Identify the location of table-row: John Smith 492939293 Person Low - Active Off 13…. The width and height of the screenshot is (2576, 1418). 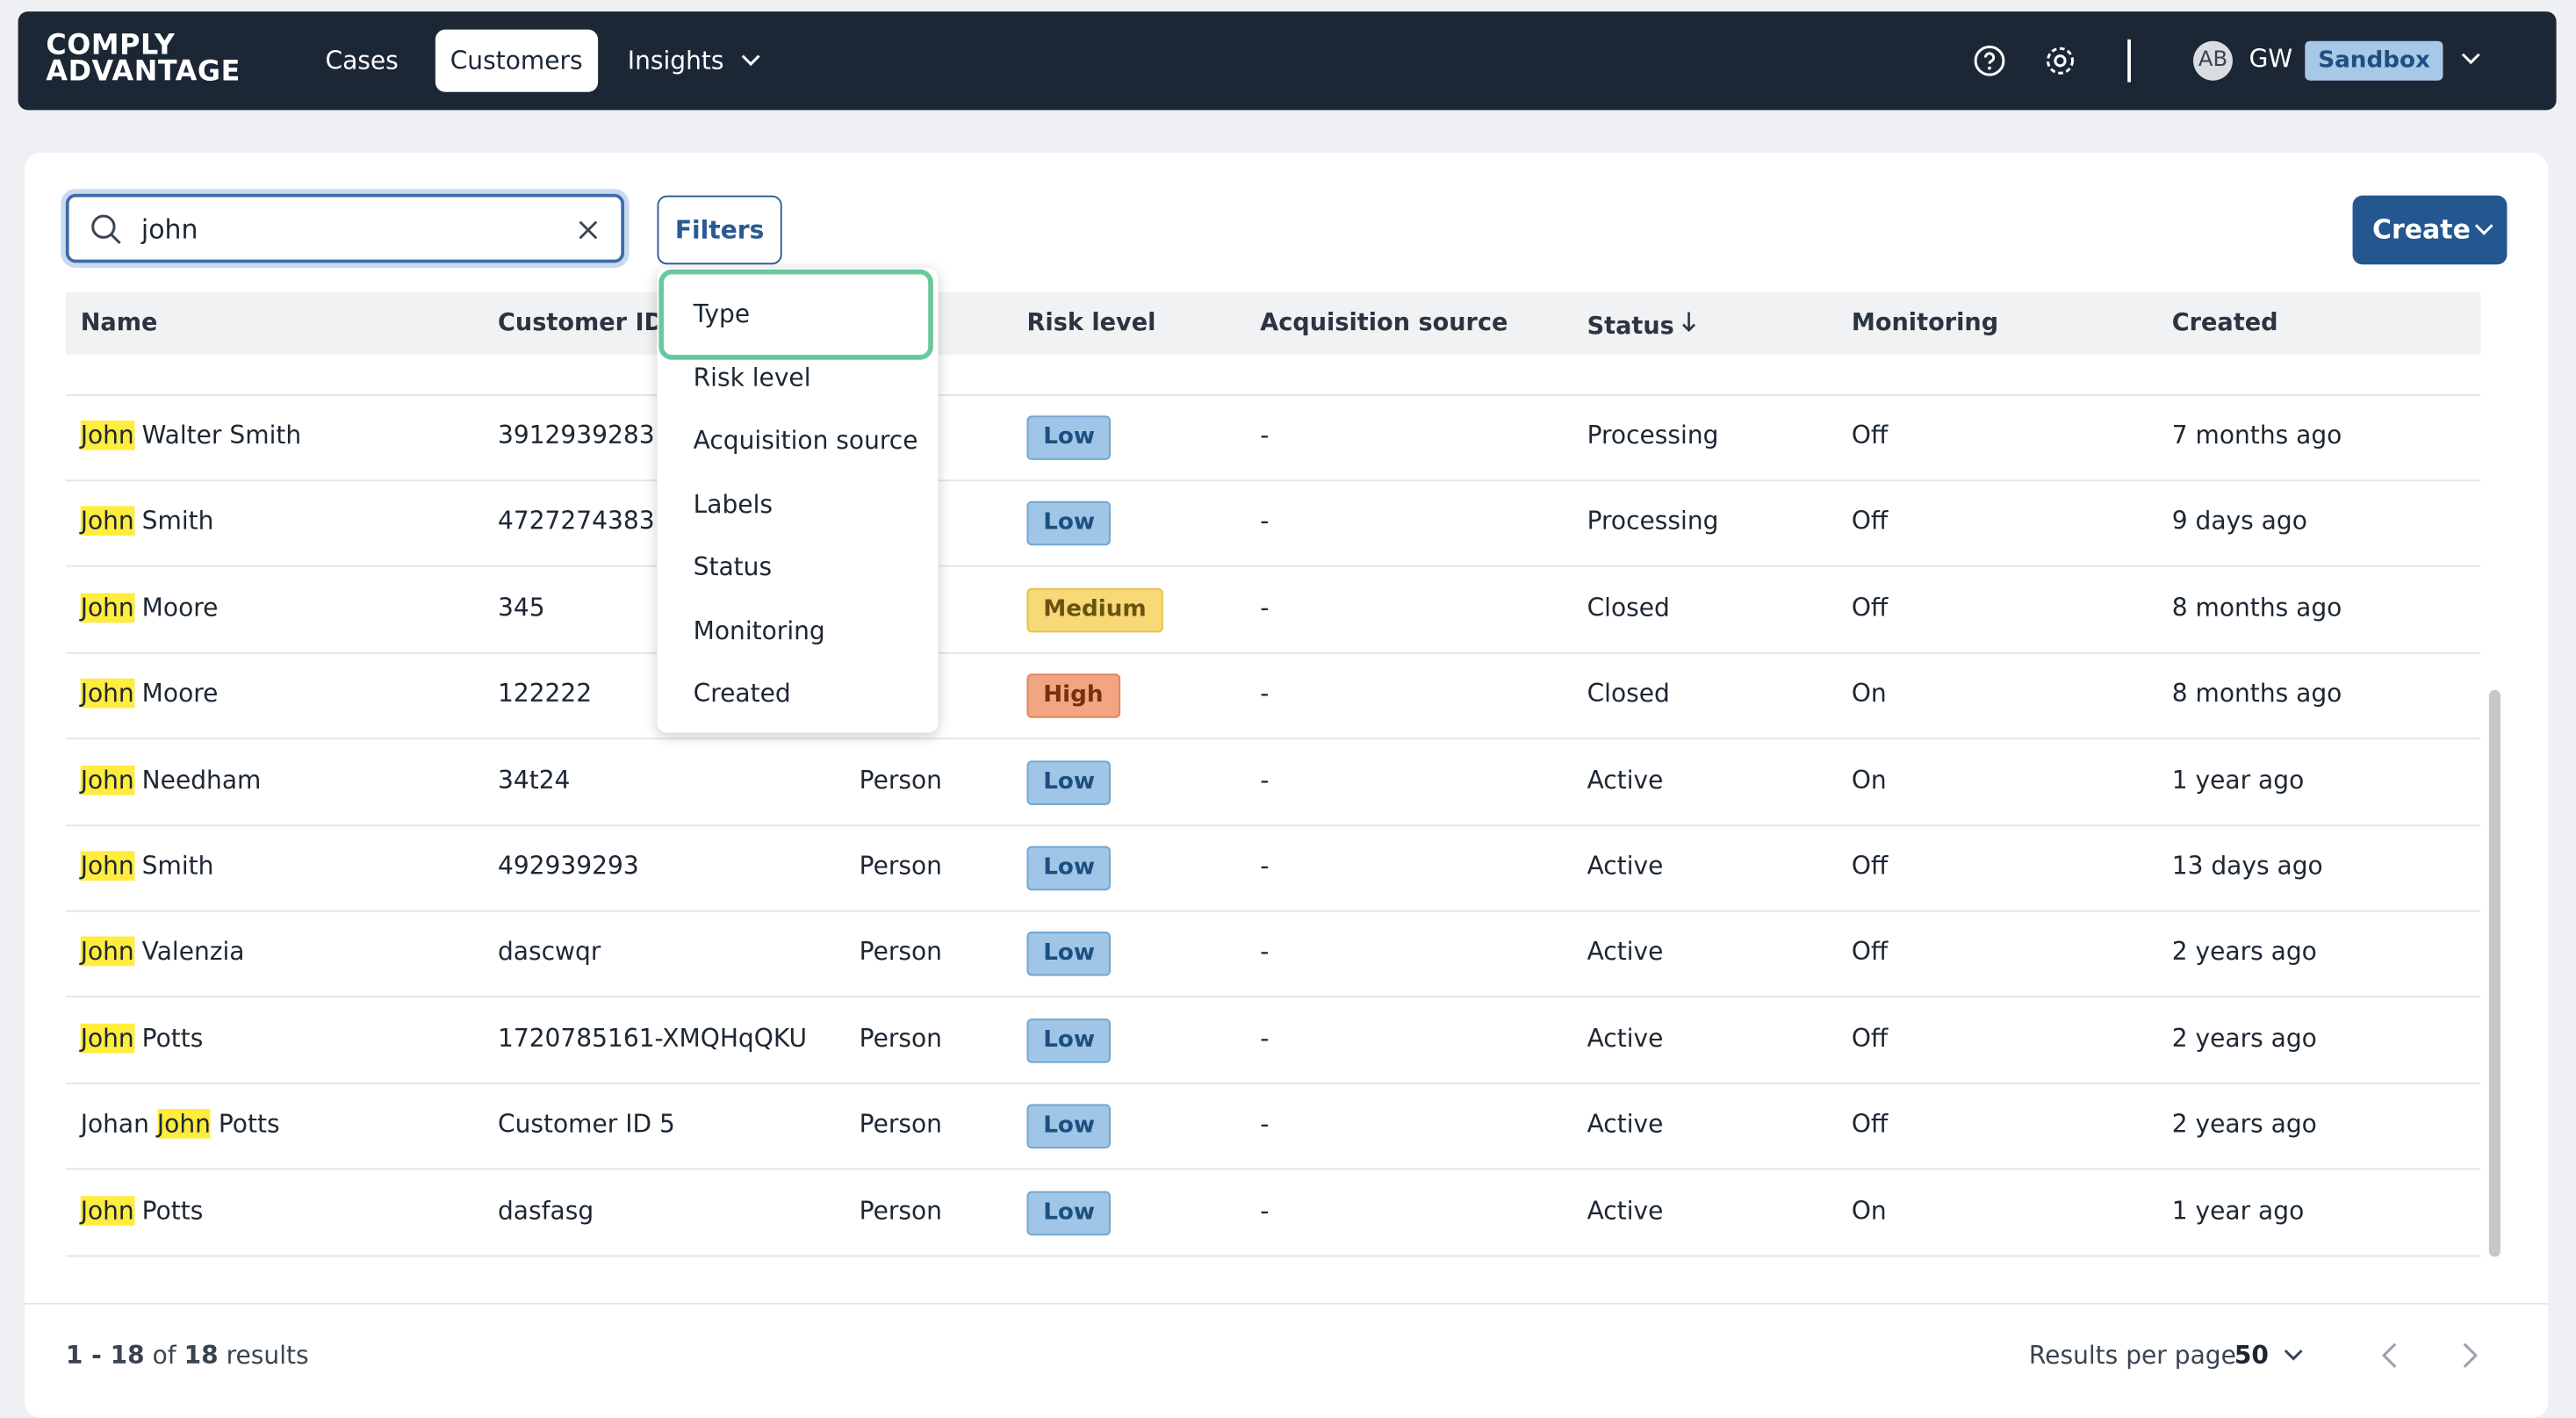
(1273, 868).